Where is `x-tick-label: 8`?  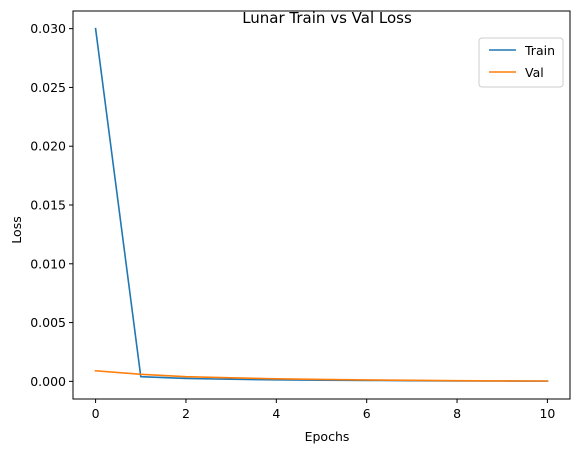
x-tick-label: 8 is located at coordinates (457, 413).